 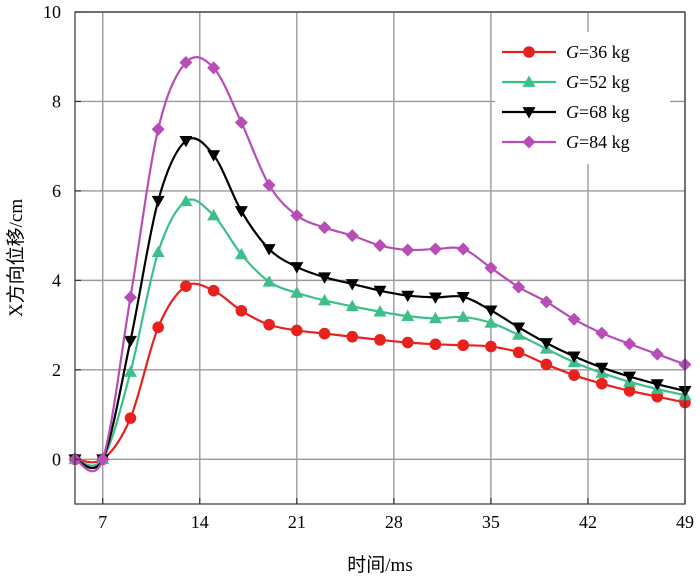 What do you see at coordinates (491, 522) in the screenshot?
I see `x-tick-label: 35` at bounding box center [491, 522].